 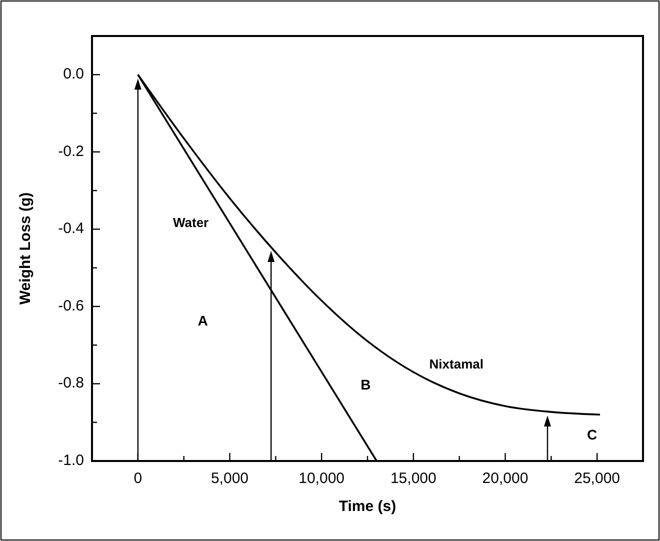 What do you see at coordinates (190, 222) in the screenshot?
I see `series-label: Water` at bounding box center [190, 222].